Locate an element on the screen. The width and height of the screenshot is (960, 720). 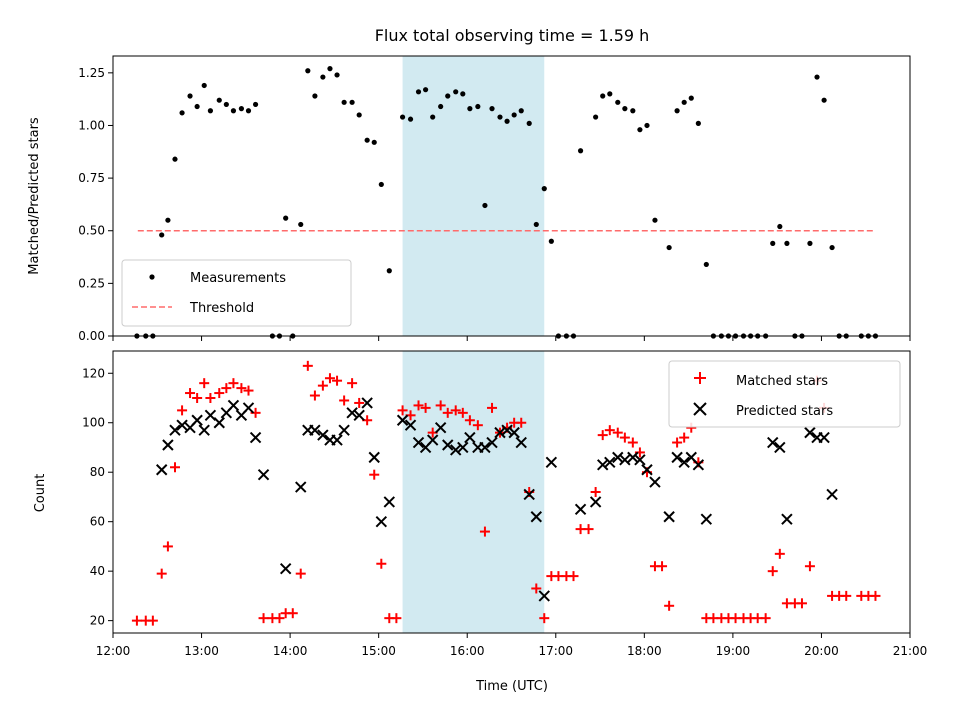
top-y-tick-label: 0.75 is located at coordinates (91, 178).